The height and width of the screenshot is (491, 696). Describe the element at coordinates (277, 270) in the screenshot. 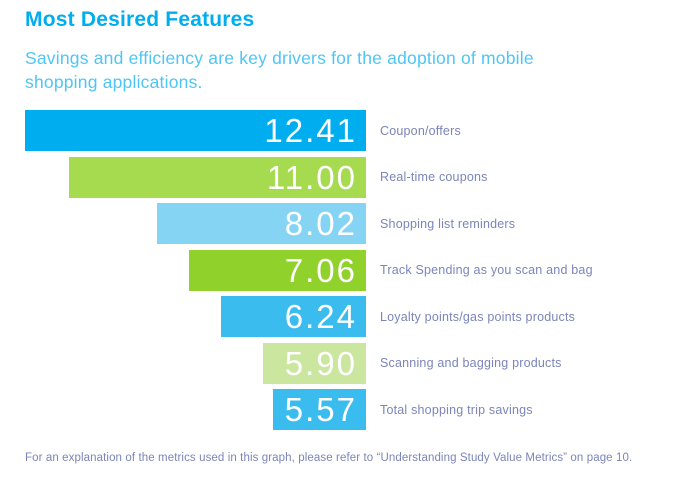

I see `bar: 7.06` at that location.